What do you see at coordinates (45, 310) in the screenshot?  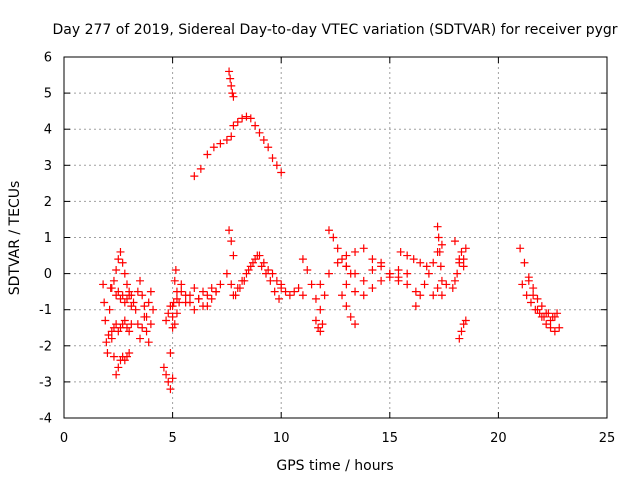 I see `y-tick-label: -1` at bounding box center [45, 310].